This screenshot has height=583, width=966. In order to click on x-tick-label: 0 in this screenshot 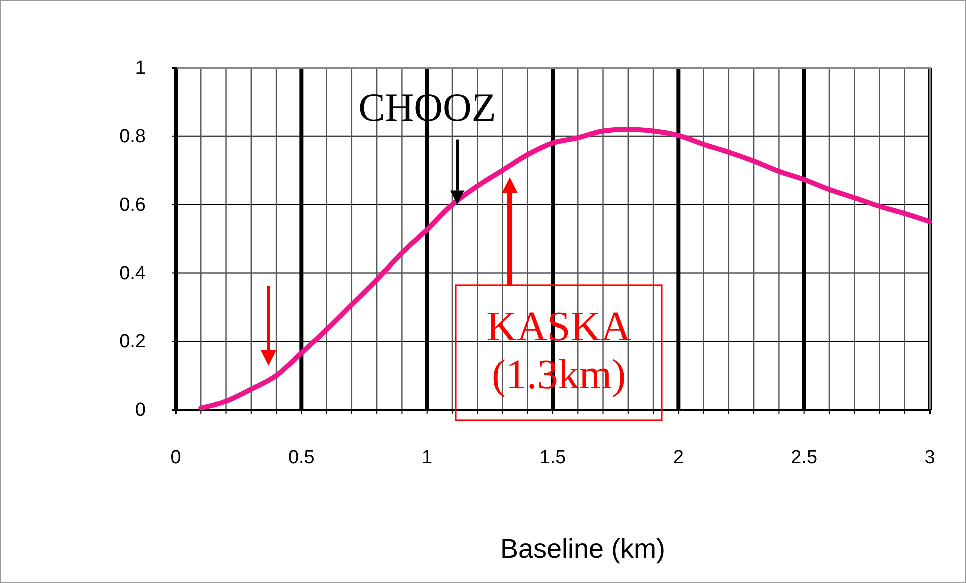, I will do `click(176, 457)`.